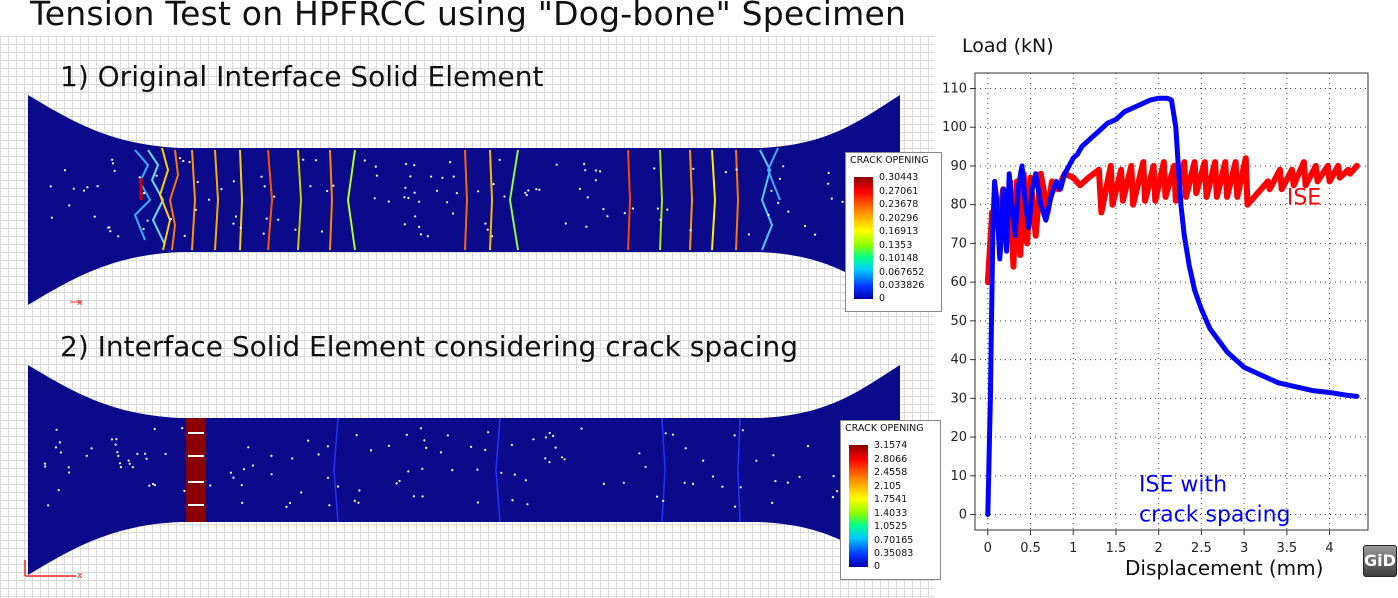  Describe the element at coordinates (958, 398) in the screenshot. I see `y-tick-label: 30` at that location.